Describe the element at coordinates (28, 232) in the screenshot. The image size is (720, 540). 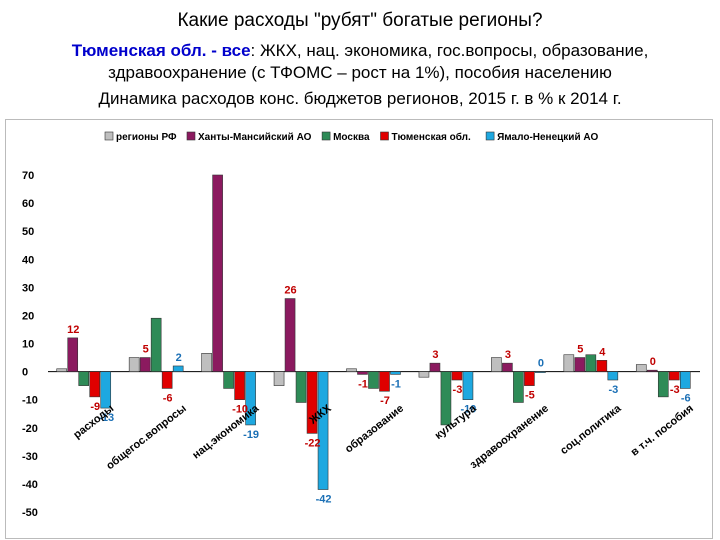
I see `y-tick-label: 50` at that location.